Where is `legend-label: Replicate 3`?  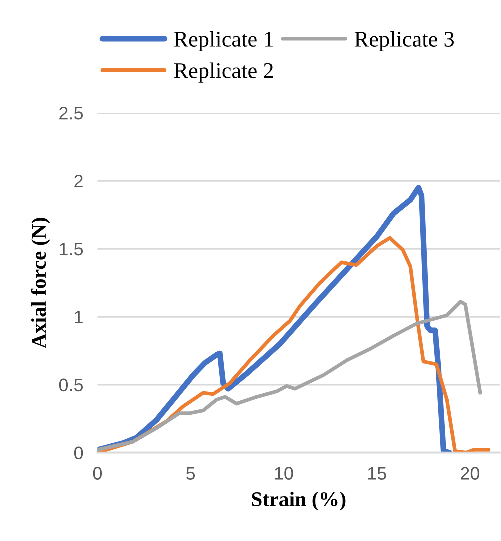 legend-label: Replicate 3 is located at coordinates (404, 41).